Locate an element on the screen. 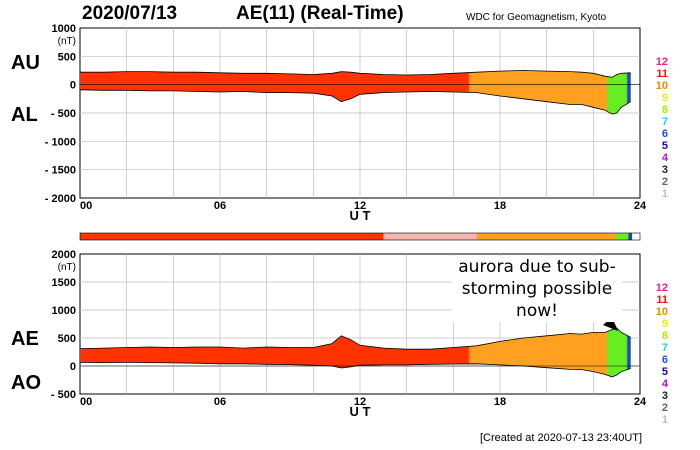  y-unit-label-p2: (nT) is located at coordinates (67, 267).